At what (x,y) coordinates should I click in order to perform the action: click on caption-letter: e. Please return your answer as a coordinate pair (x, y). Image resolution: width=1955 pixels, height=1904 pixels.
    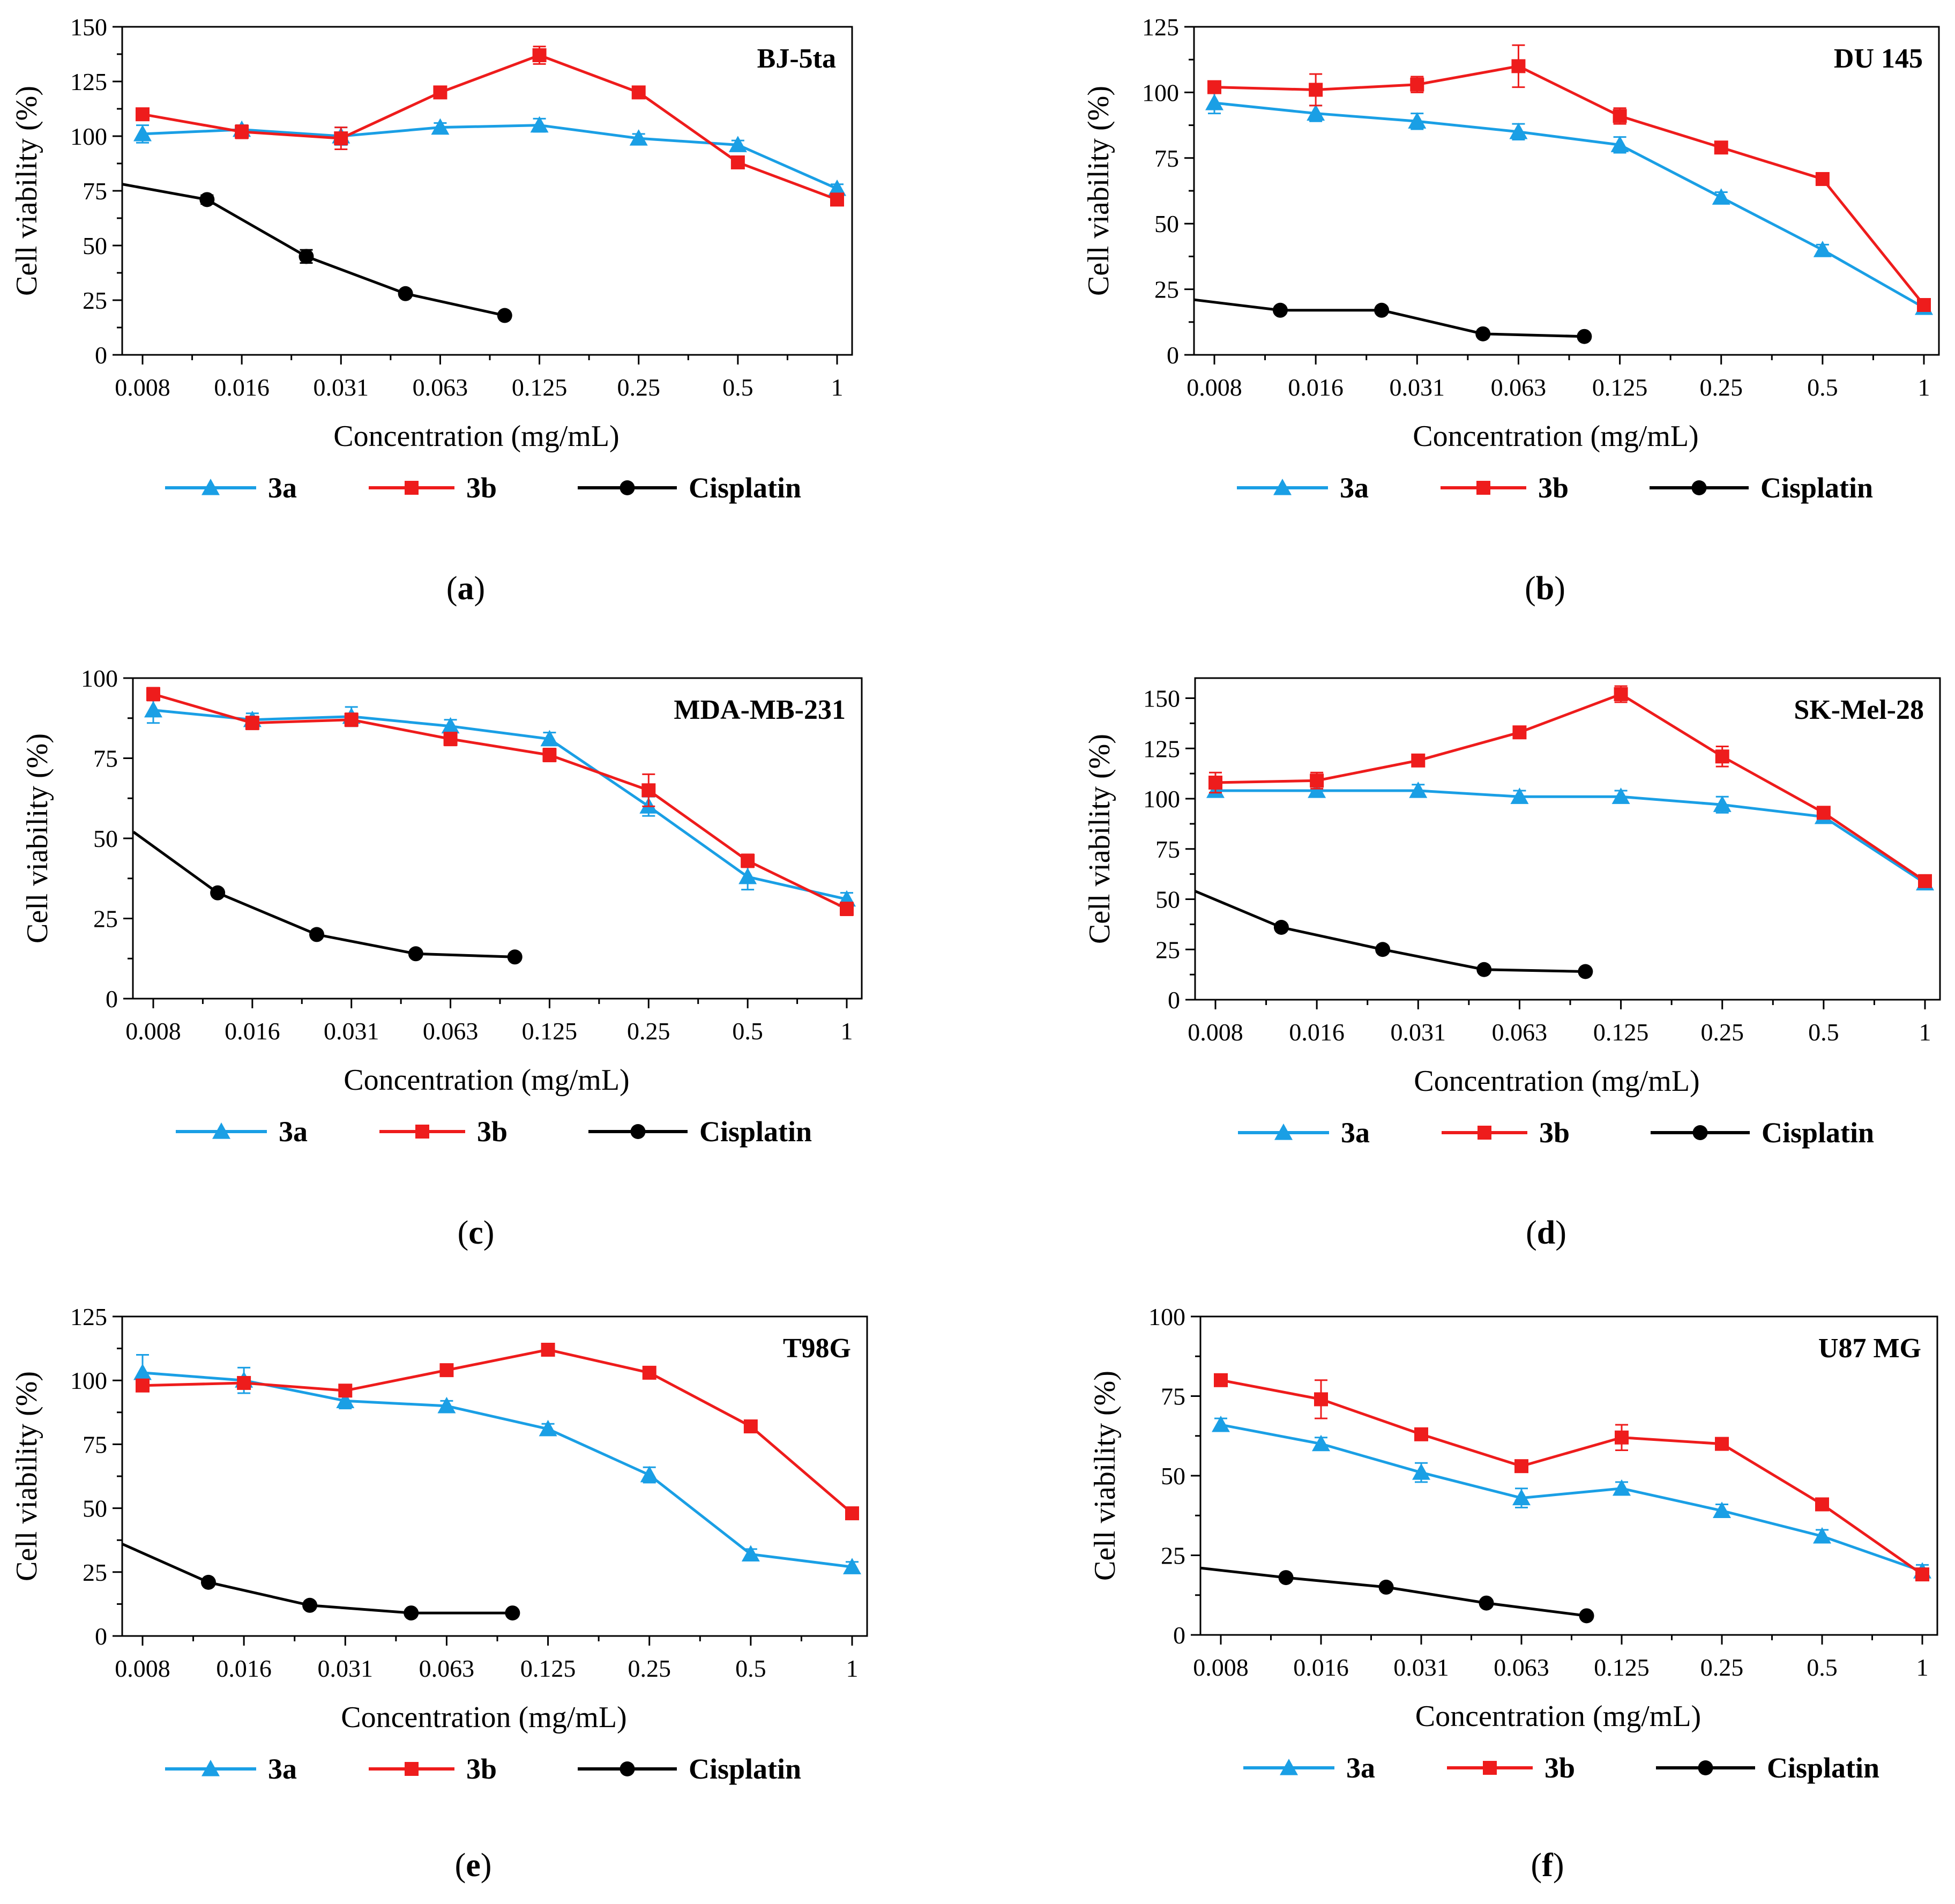
    Looking at the image, I should click on (474, 1865).